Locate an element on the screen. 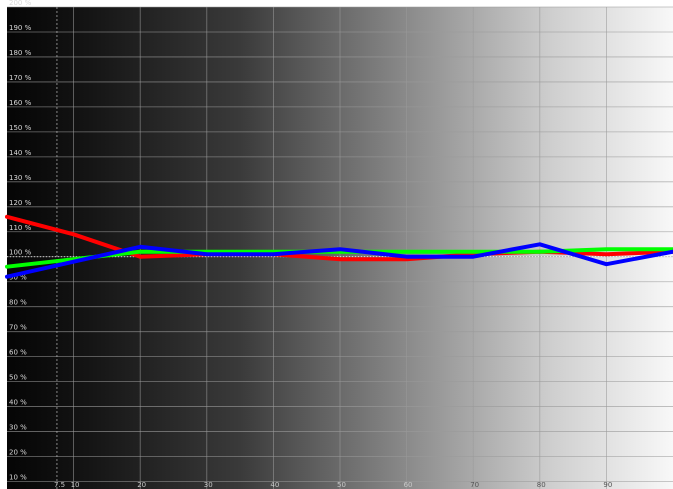 The width and height of the screenshot is (673, 489). x-tick-label: 90 is located at coordinates (607, 485).